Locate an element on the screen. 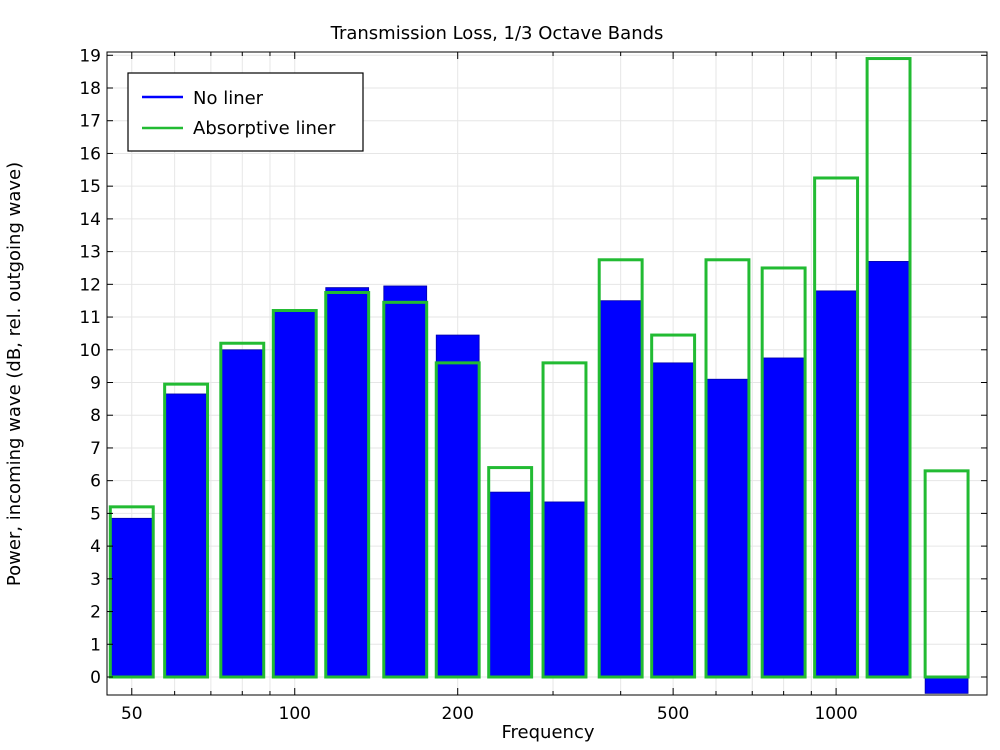 This screenshot has height=750, width=1000. x-tick-label: 500 is located at coordinates (673, 714).